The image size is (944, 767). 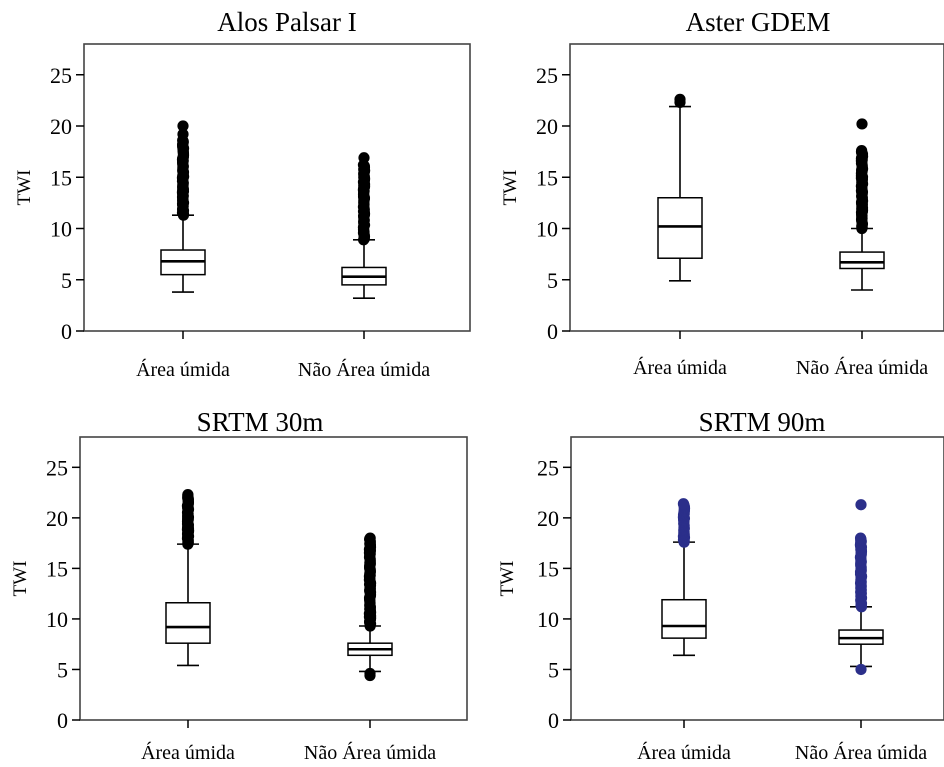 What do you see at coordinates (286, 22) in the screenshot?
I see `chart-title: Alos Palsar I` at bounding box center [286, 22].